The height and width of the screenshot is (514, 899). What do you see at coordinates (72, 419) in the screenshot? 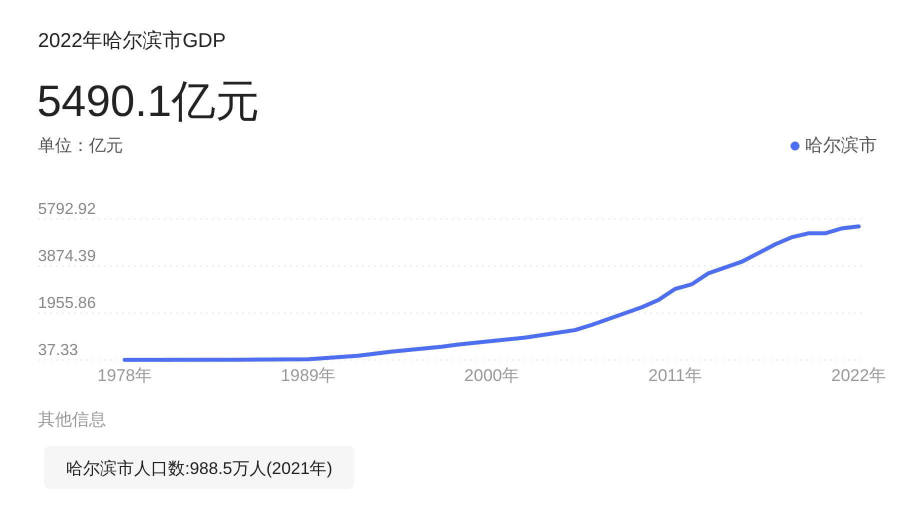
I see `text: 其他信息` at bounding box center [72, 419].